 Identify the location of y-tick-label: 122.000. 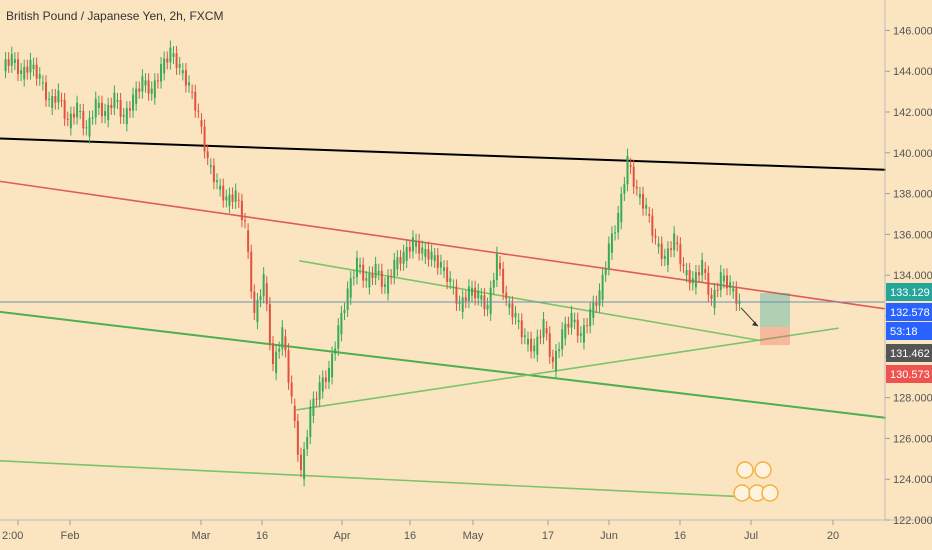
(912, 521).